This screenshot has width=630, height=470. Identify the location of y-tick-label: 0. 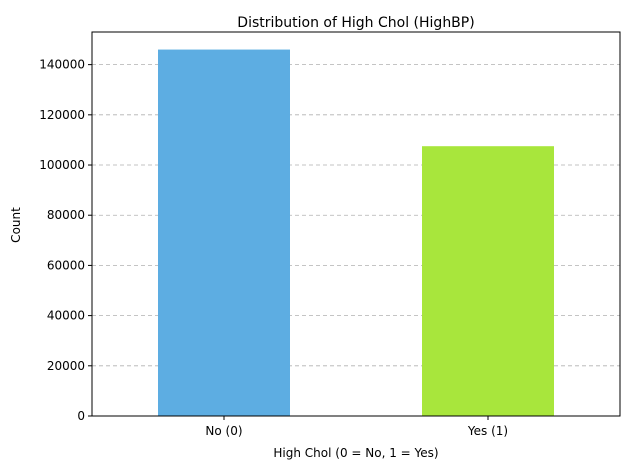
(81, 416).